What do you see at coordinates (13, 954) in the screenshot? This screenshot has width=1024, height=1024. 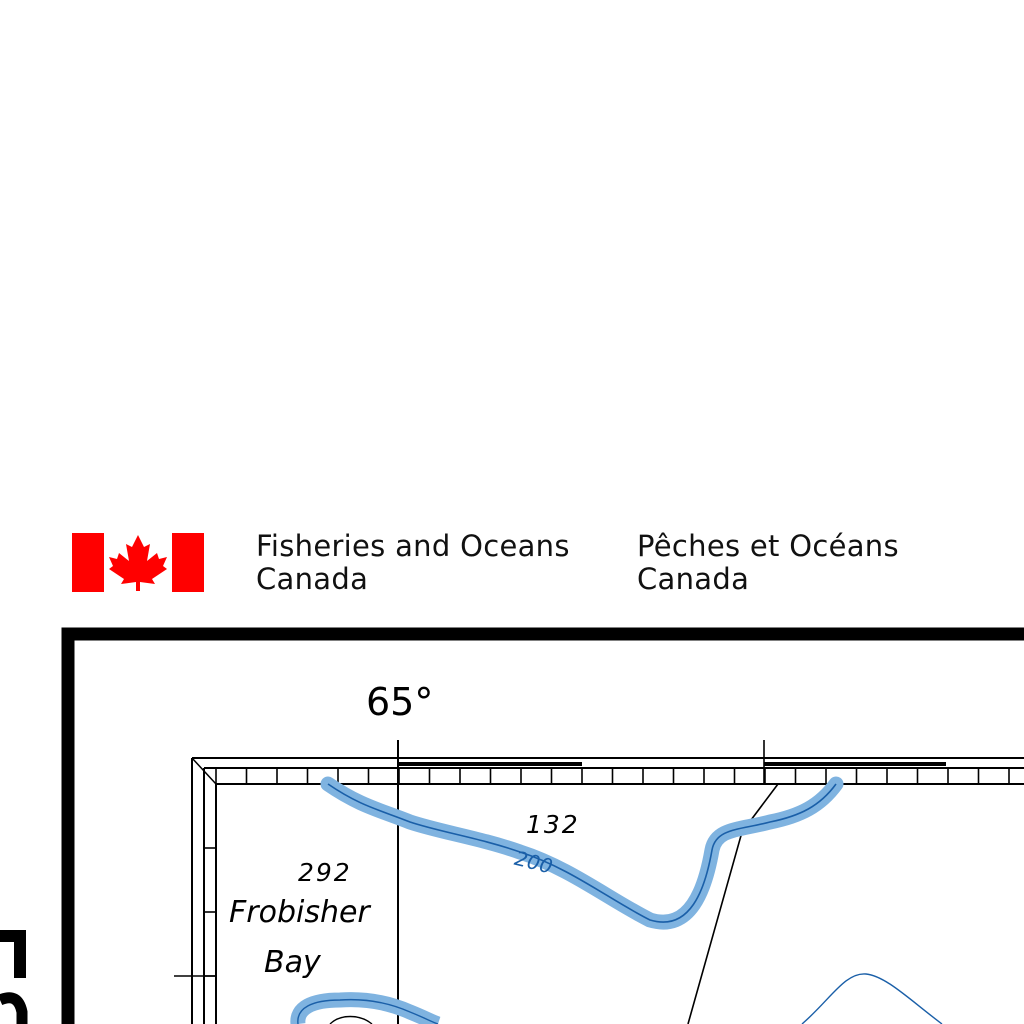 I see `chart-number-glyph` at bounding box center [13, 954].